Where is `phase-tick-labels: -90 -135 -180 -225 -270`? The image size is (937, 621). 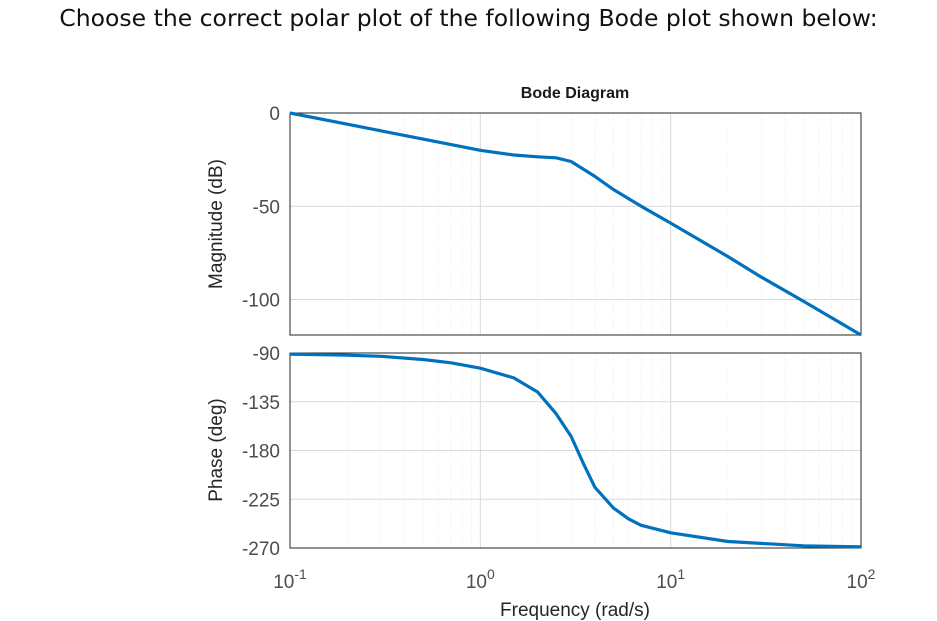 phase-tick-labels: -90 -135 -180 -225 -270 is located at coordinates (261, 452).